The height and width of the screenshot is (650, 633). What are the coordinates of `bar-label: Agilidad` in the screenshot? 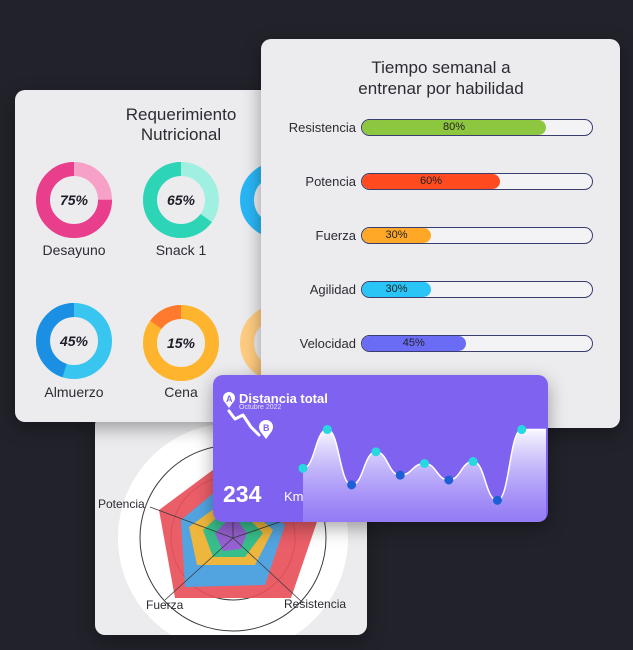 It's located at (332, 289).